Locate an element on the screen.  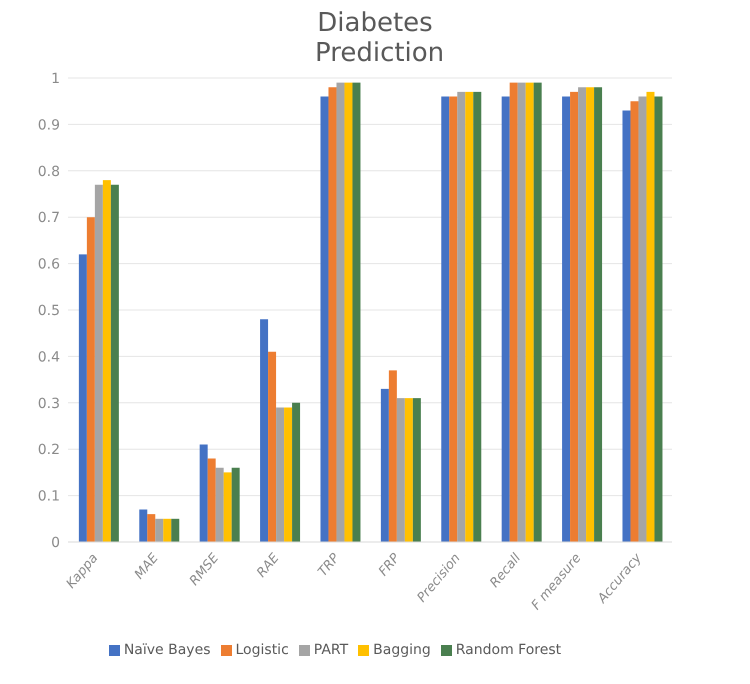
y-tick-label: 0.2 is located at coordinates (49, 450).